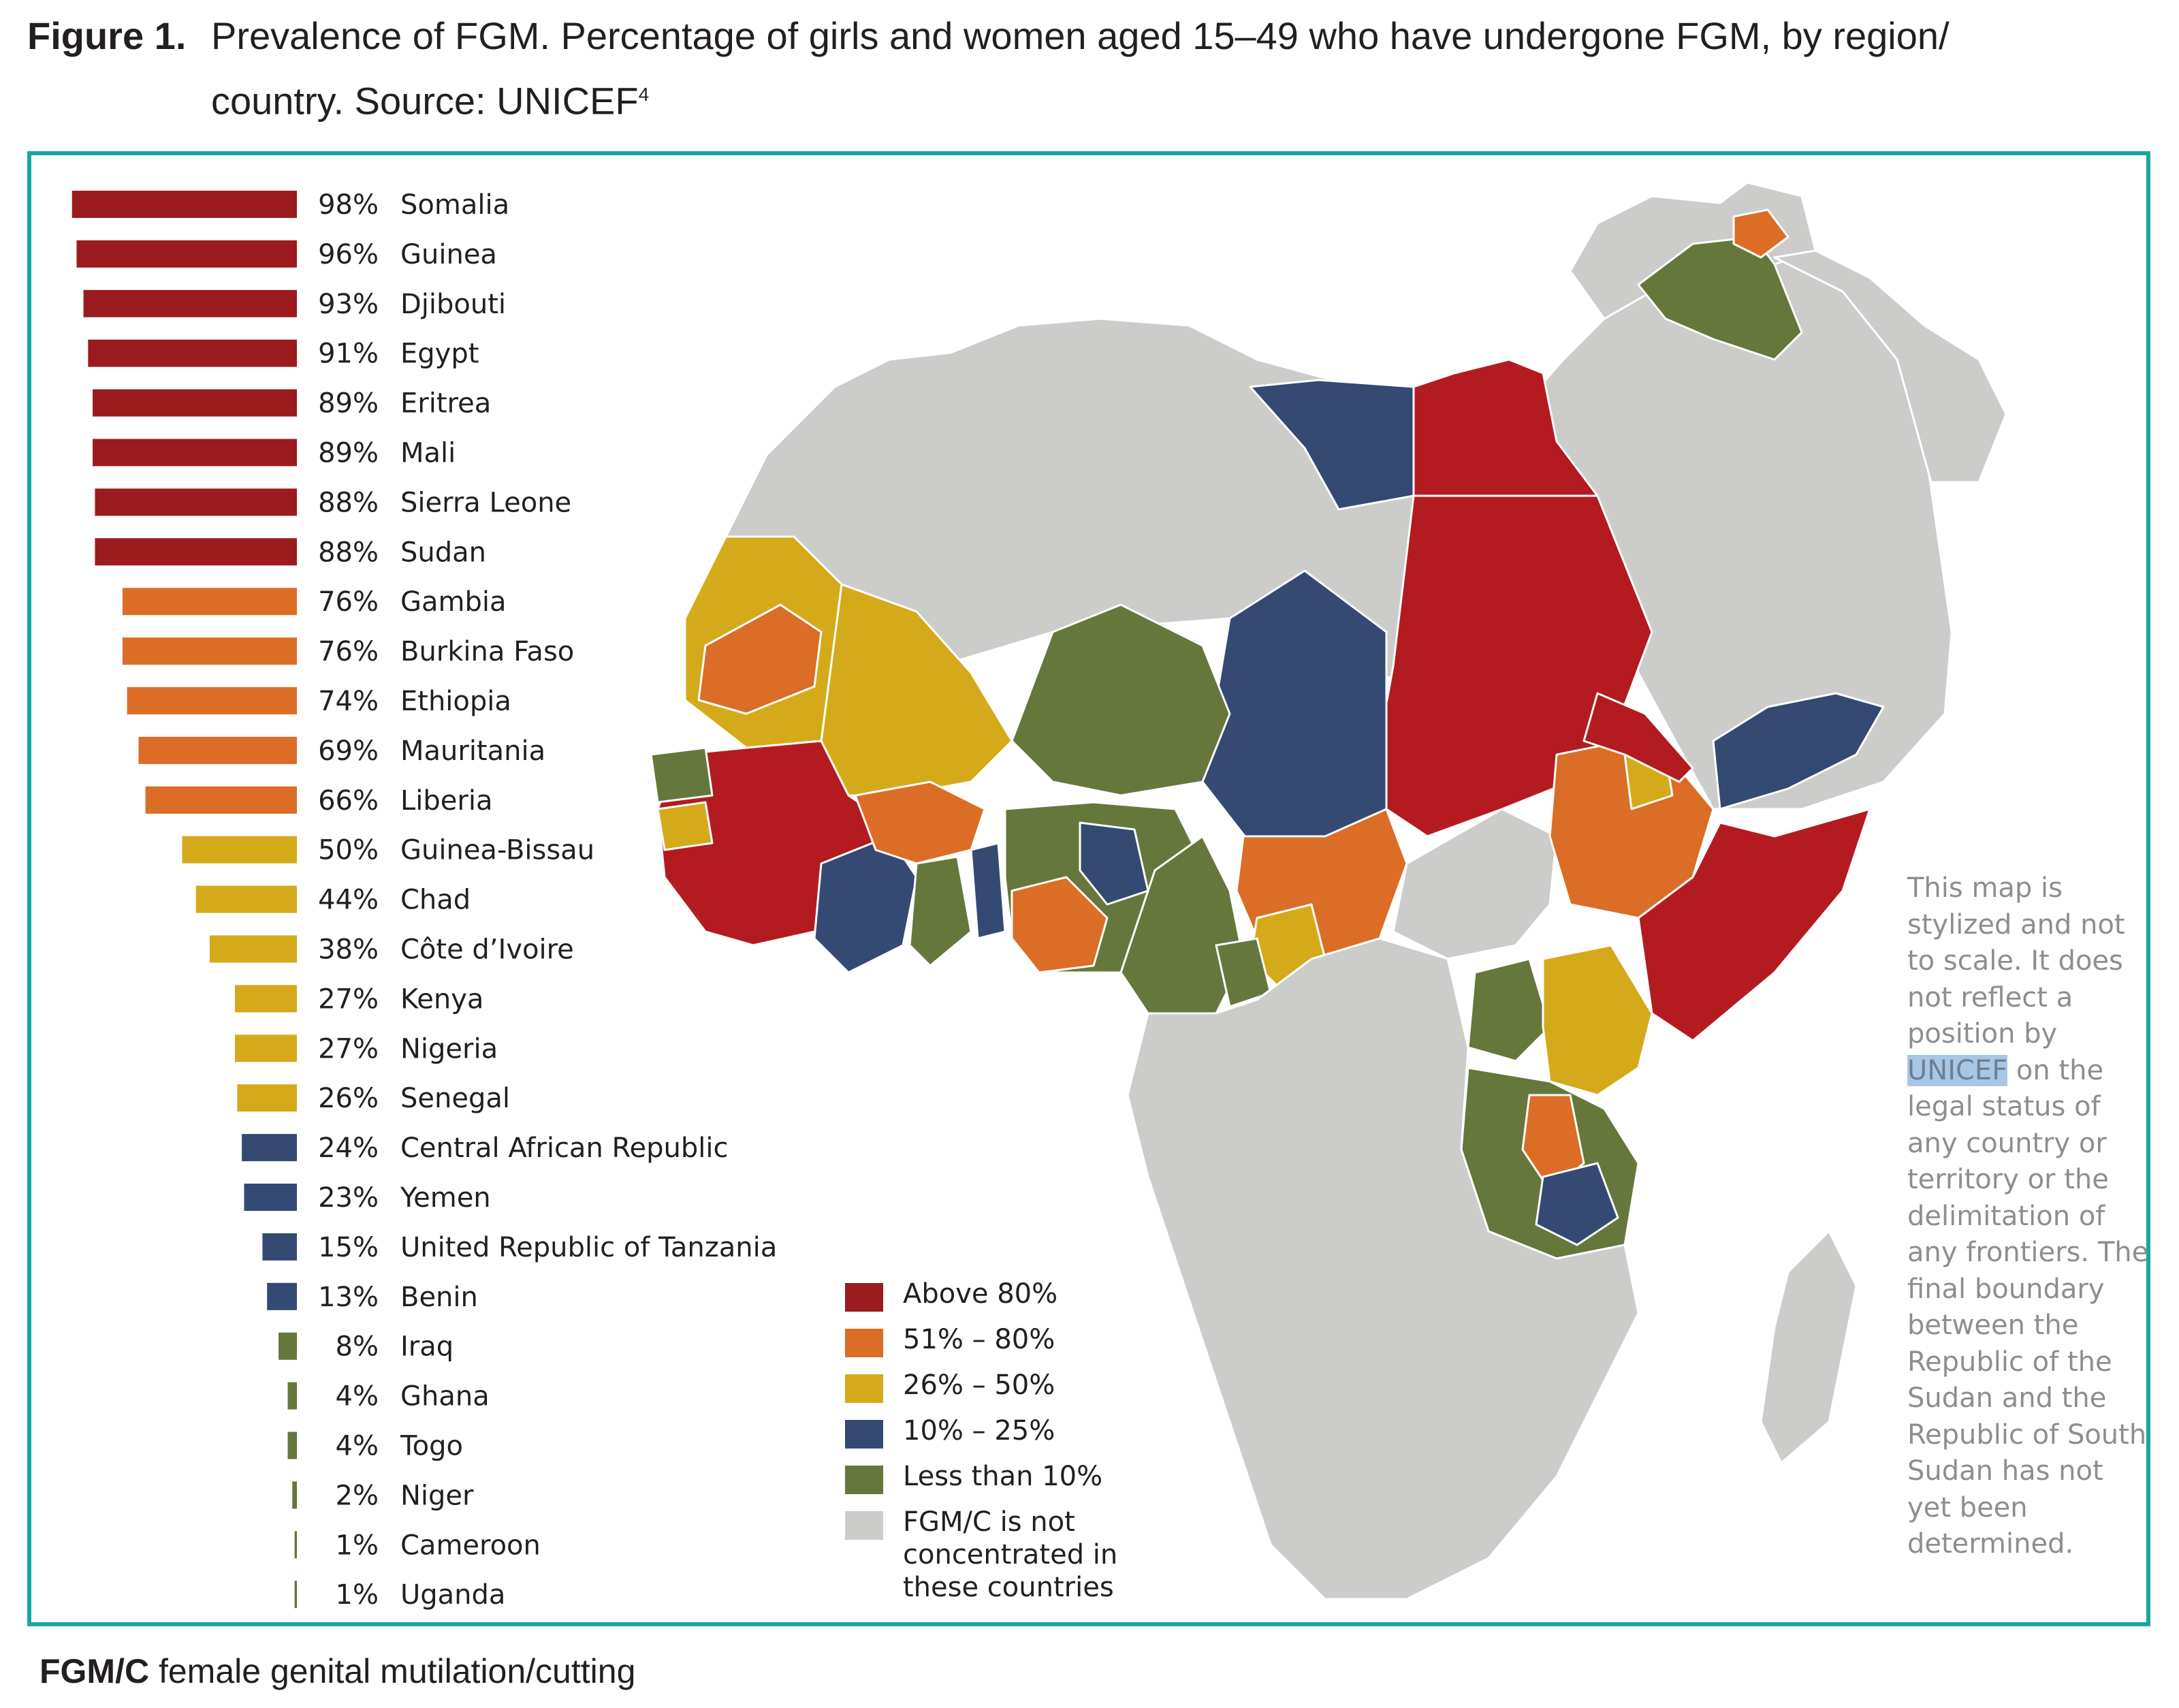 The width and height of the screenshot is (2179, 1708). What do you see at coordinates (348, 1247) in the screenshot?
I see `bar-value-label: 15%` at bounding box center [348, 1247].